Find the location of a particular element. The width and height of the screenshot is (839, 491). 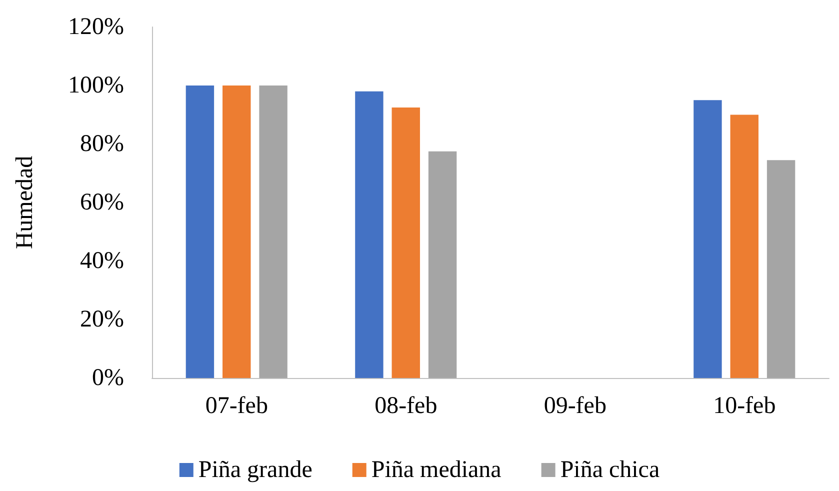

x-tick-label: 10-feb is located at coordinates (744, 406).